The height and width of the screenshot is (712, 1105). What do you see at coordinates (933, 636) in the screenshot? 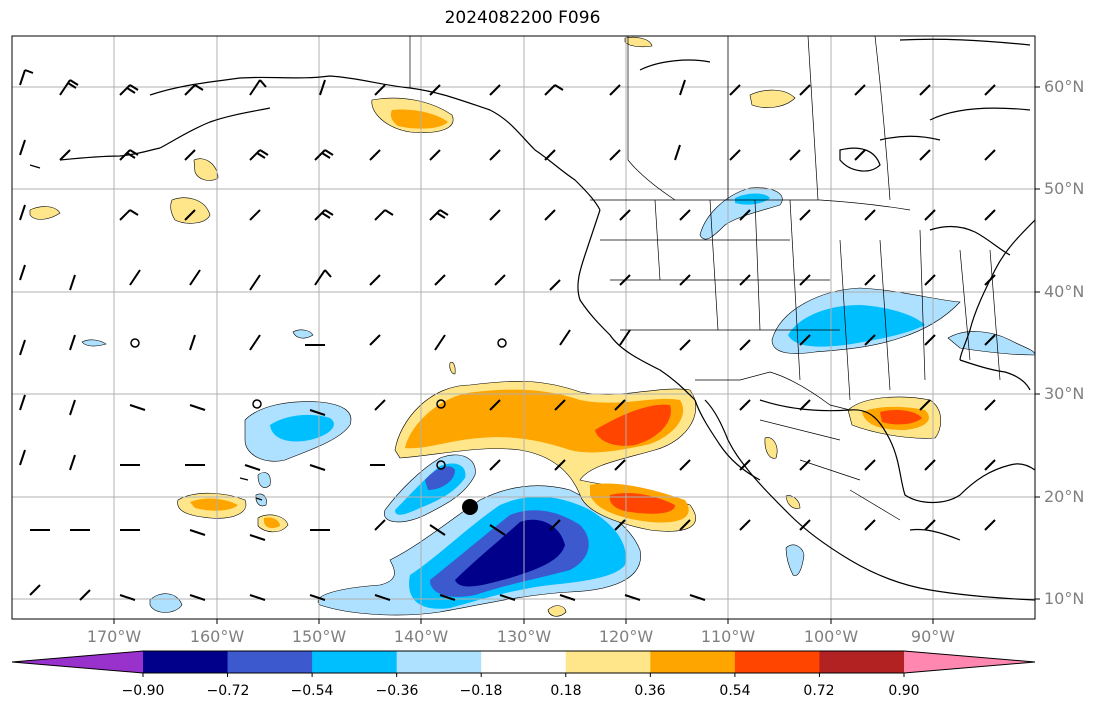
I see `lon-label-90w: 90°W` at bounding box center [933, 636].